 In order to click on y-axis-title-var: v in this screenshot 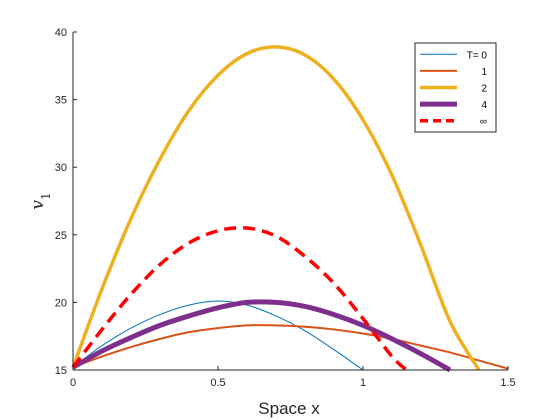, I will do `click(38, 205)`.